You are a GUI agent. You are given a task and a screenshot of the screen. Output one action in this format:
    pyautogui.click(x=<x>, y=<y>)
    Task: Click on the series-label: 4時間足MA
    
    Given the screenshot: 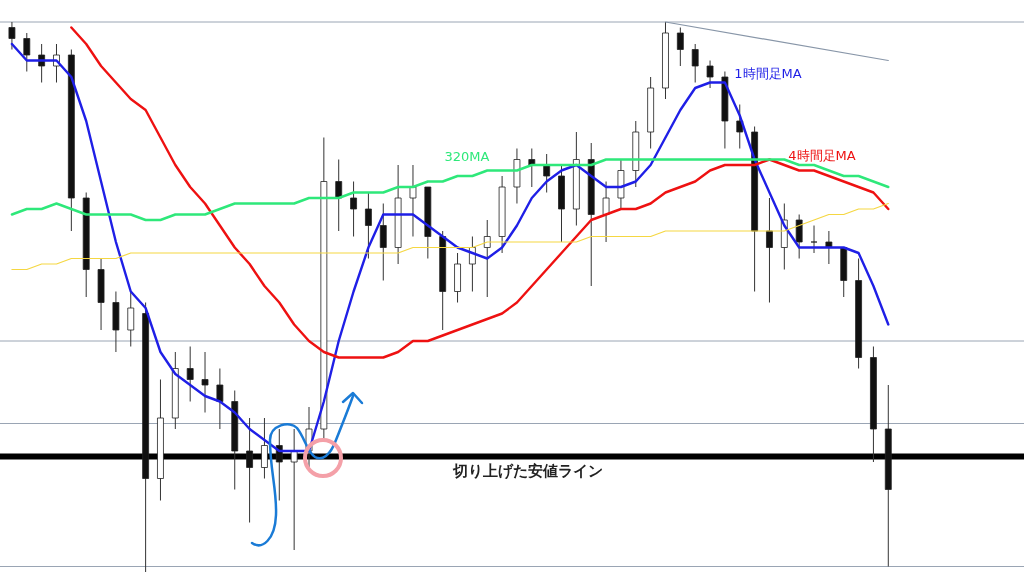 What is the action you would take?
    pyautogui.click(x=822, y=155)
    